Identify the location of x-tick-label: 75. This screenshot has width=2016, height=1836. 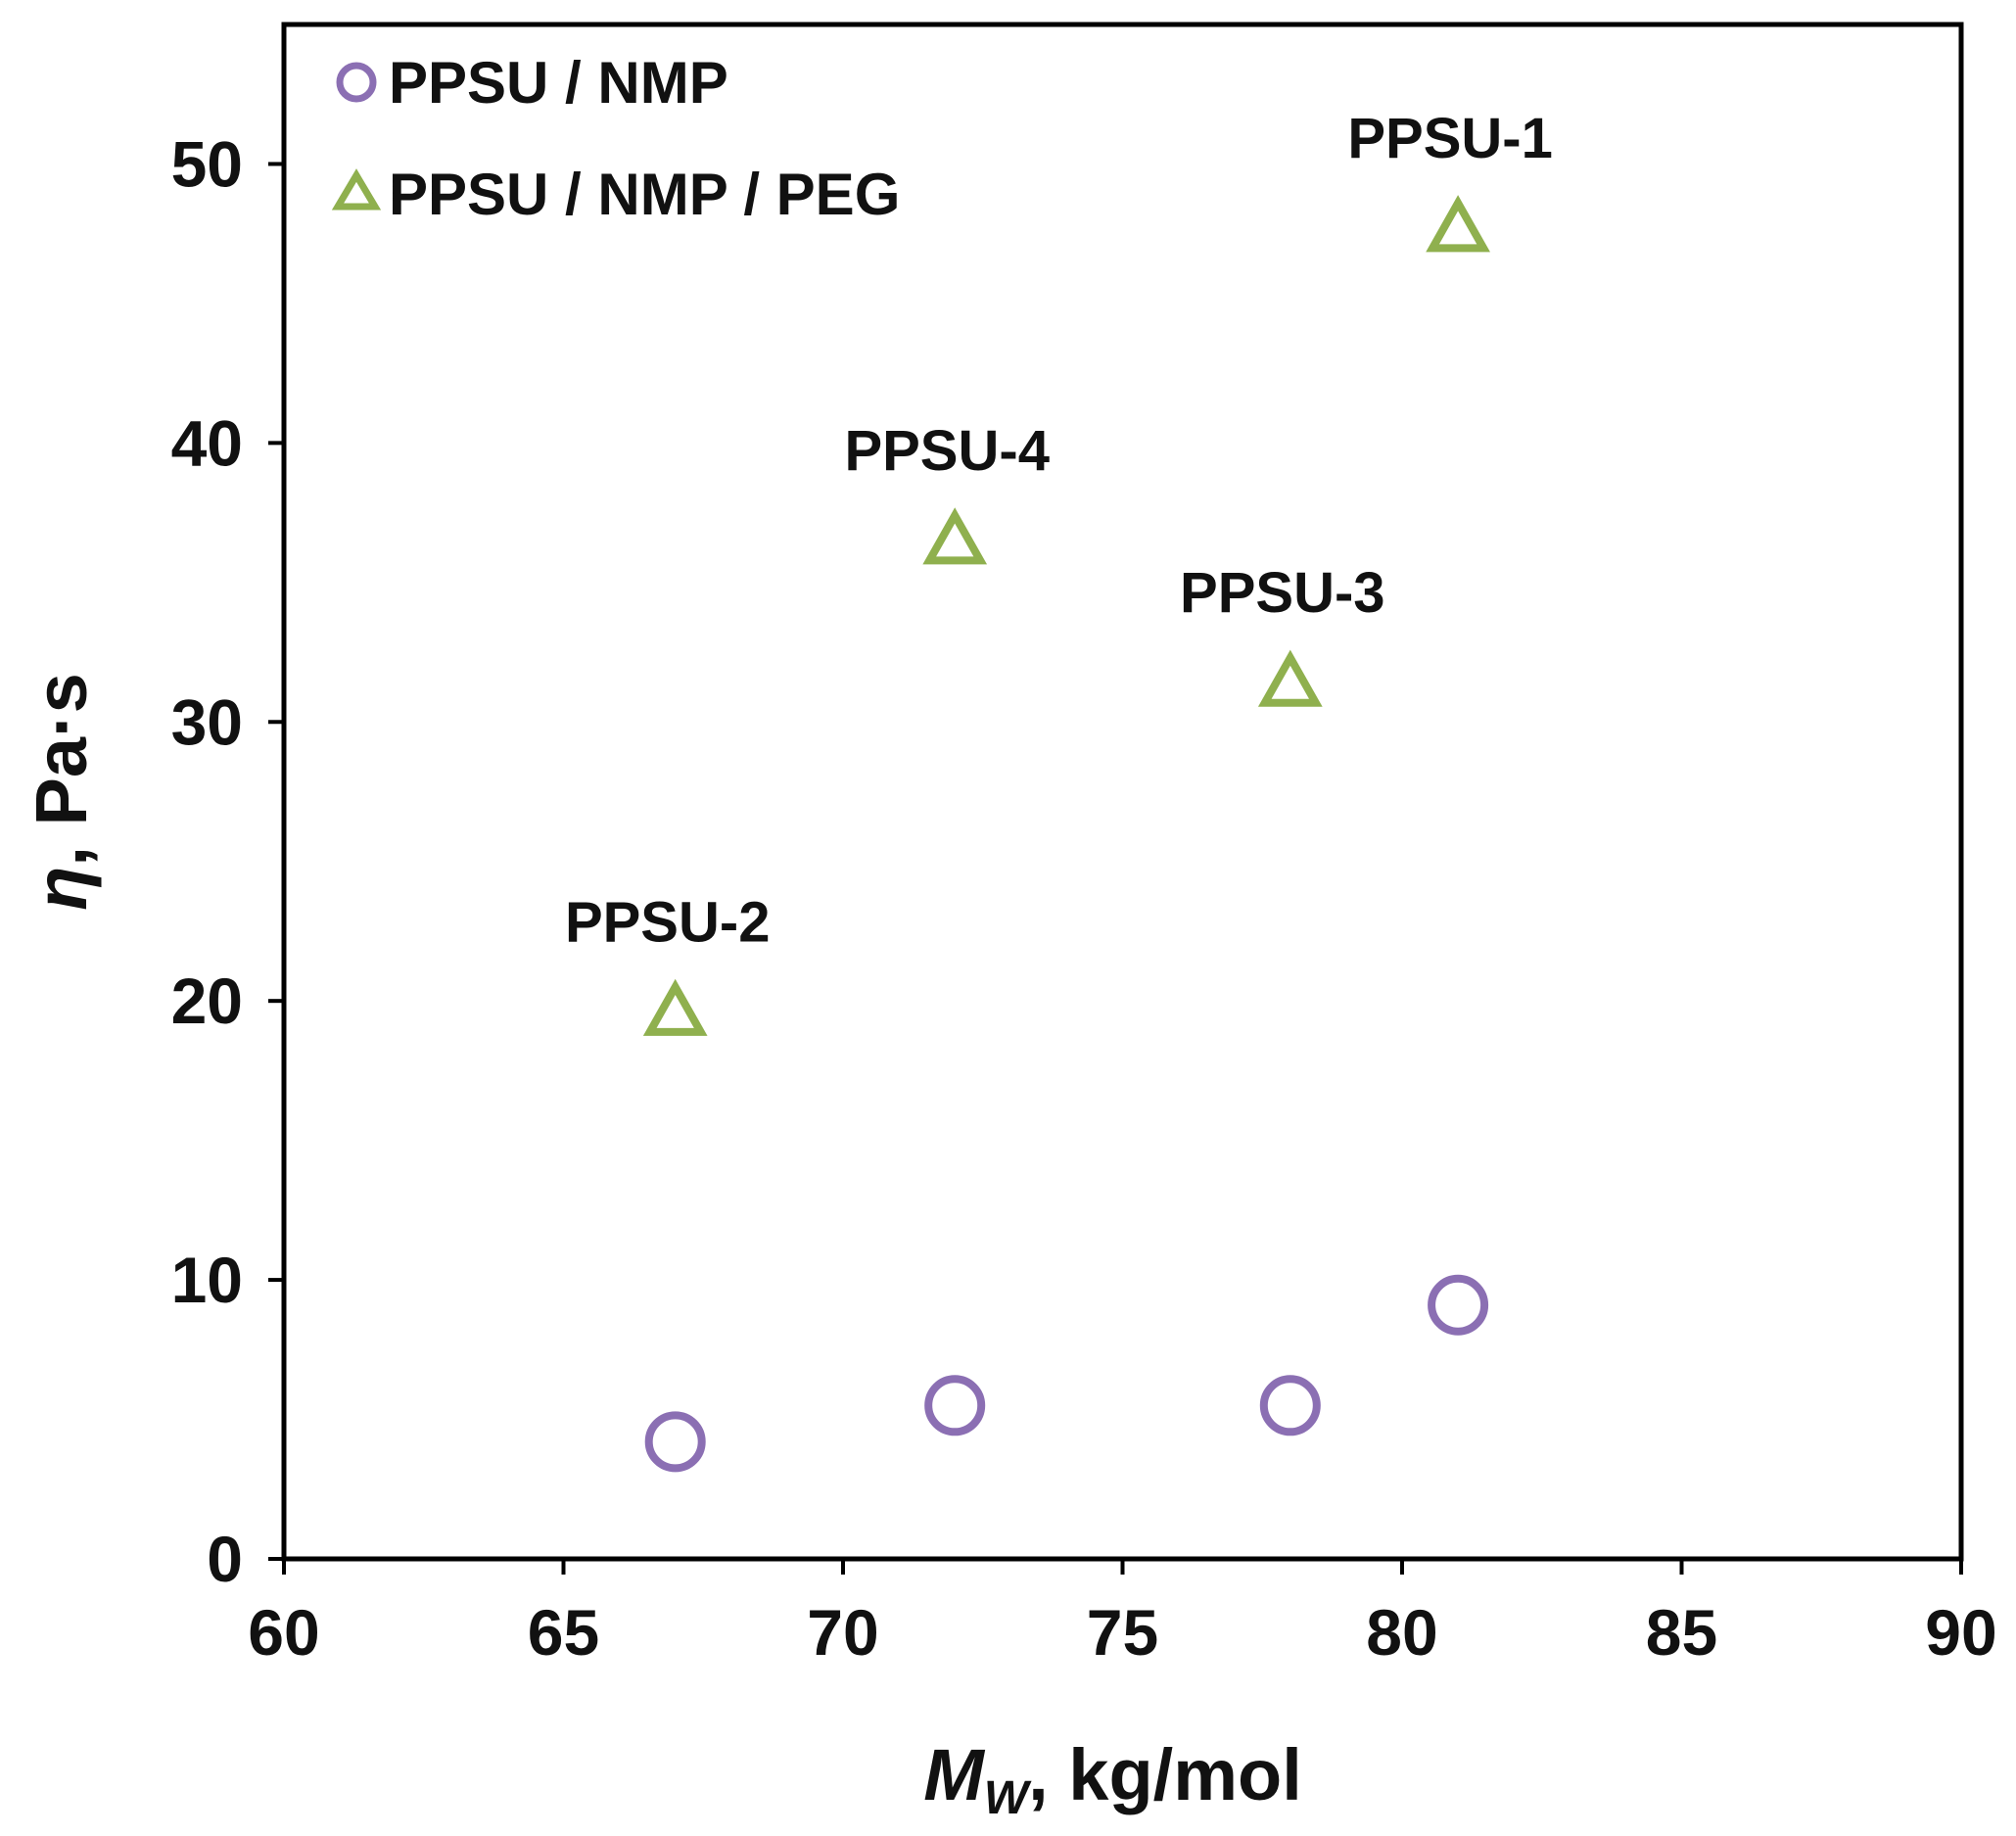
(1122, 1632).